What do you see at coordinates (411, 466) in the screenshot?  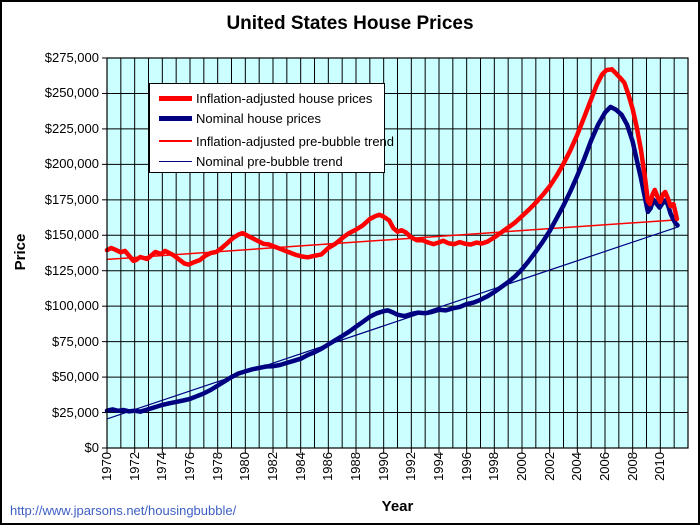 I see `x-tick-label: 1992` at bounding box center [411, 466].